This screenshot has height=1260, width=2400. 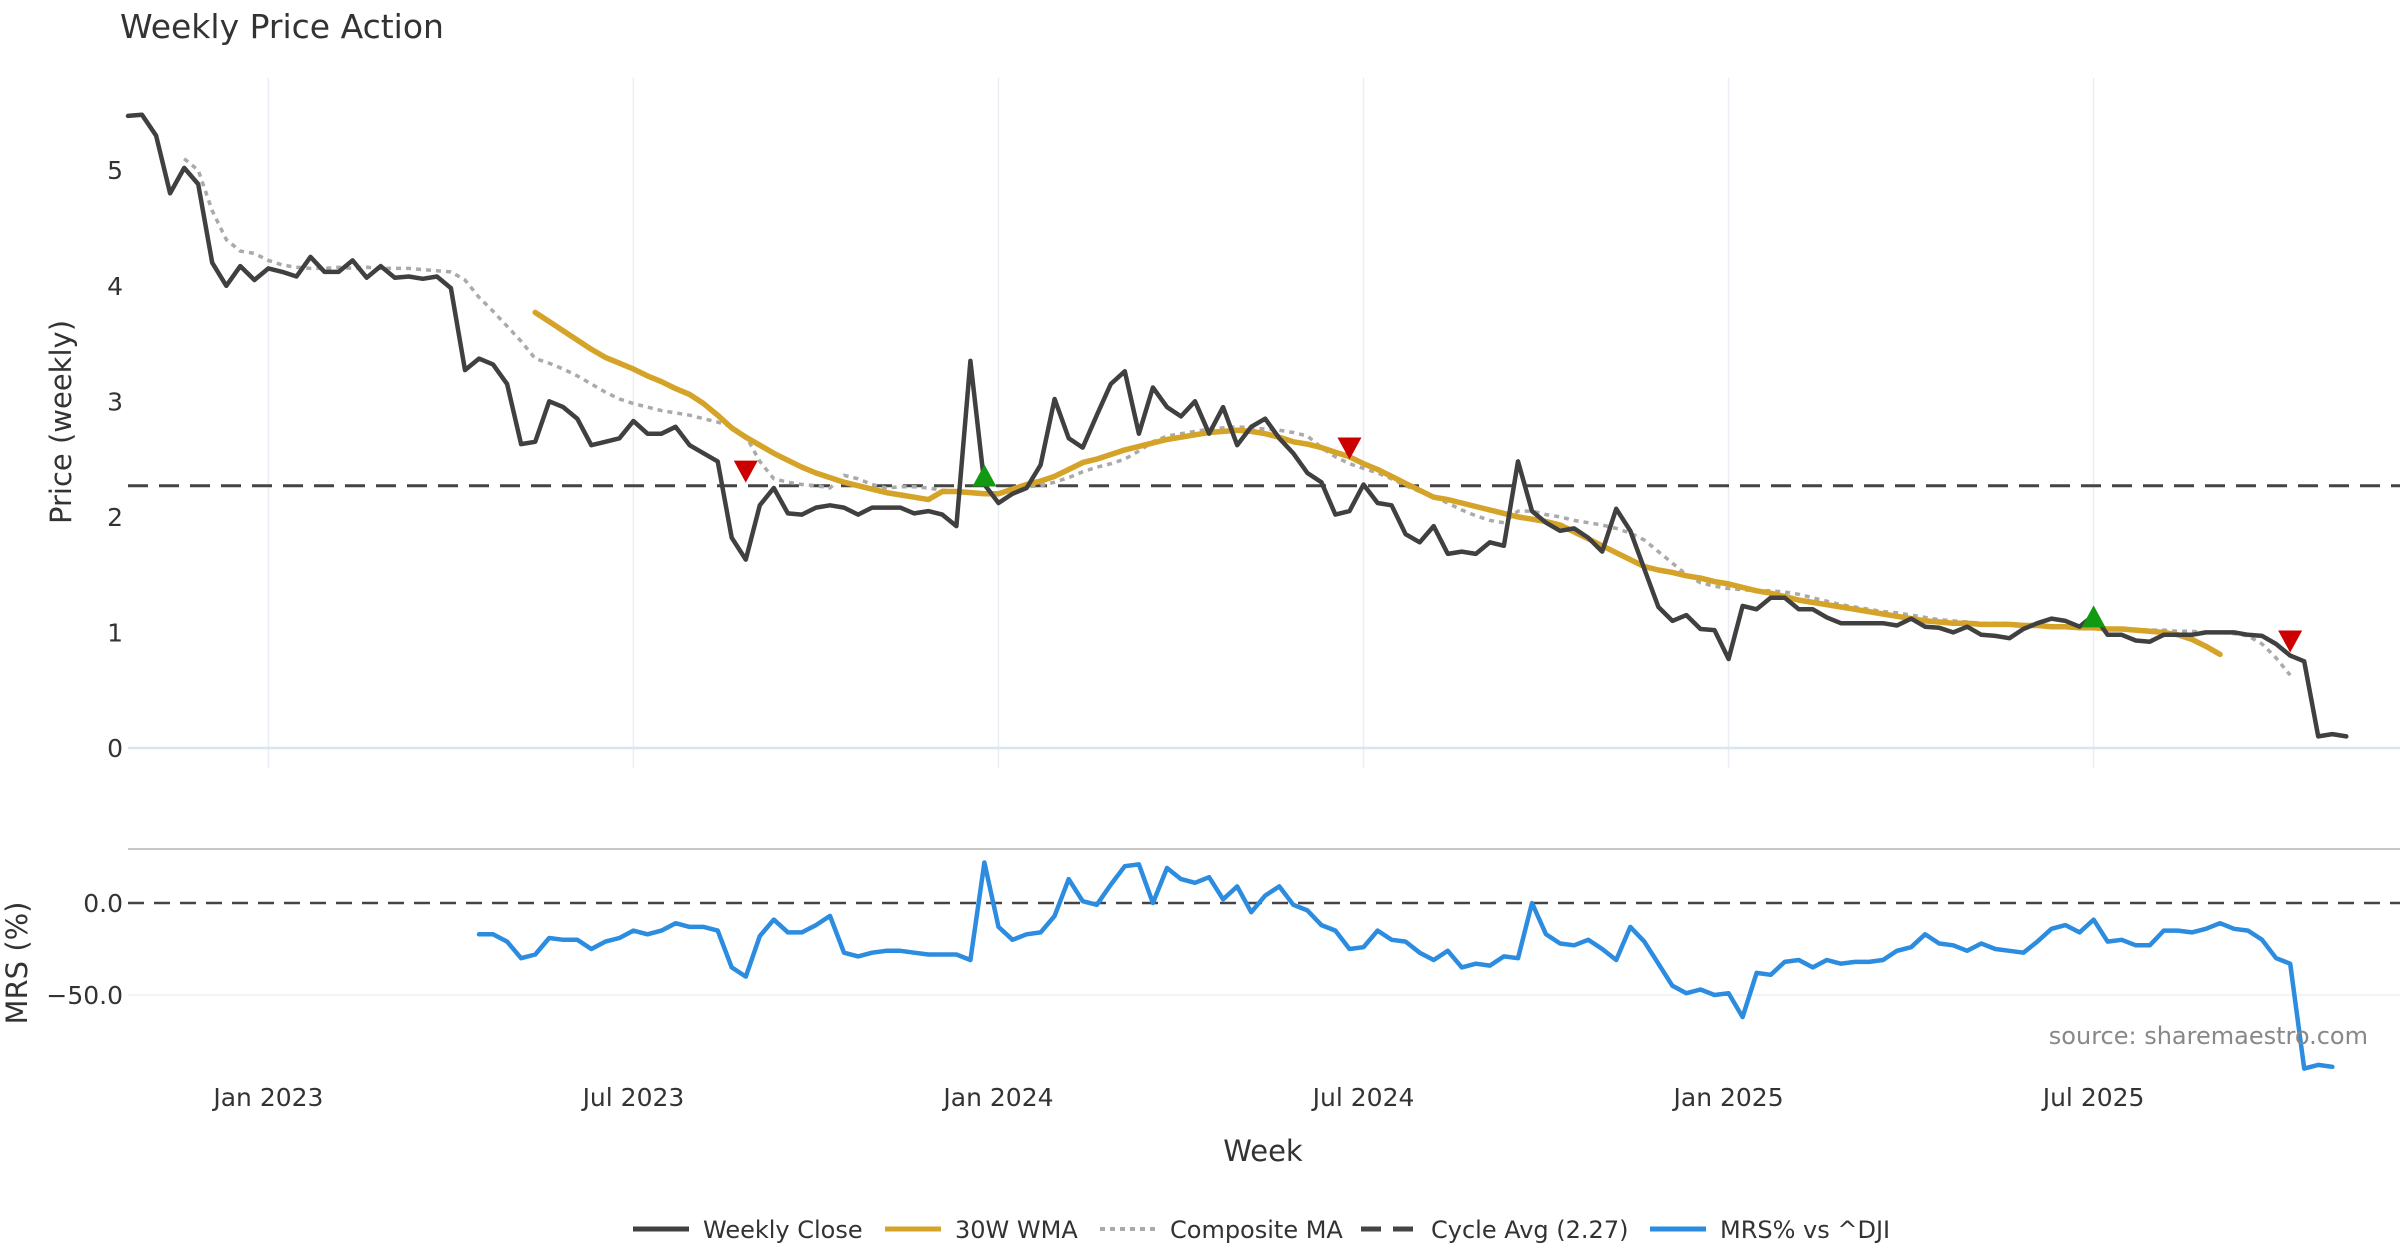 What do you see at coordinates (84, 995) in the screenshot?
I see `mrs-y-tick-label: −50.0` at bounding box center [84, 995].